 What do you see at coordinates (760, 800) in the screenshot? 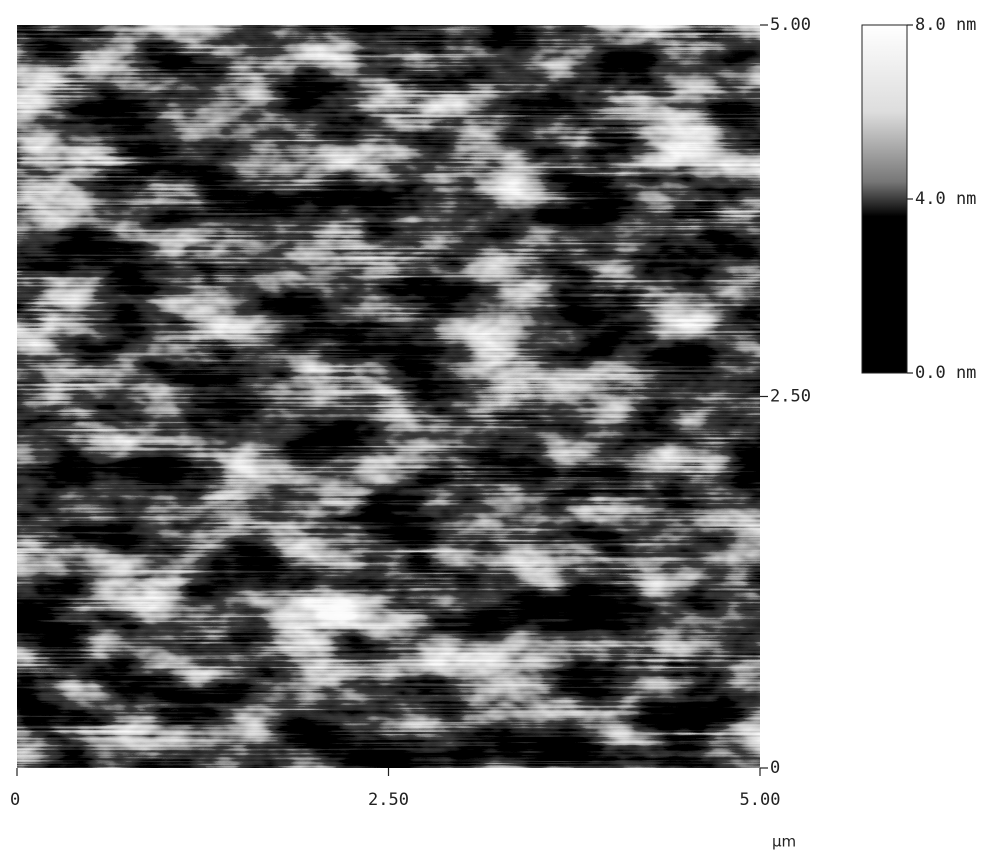
I see `x-tick-label: 5.00` at bounding box center [760, 800].